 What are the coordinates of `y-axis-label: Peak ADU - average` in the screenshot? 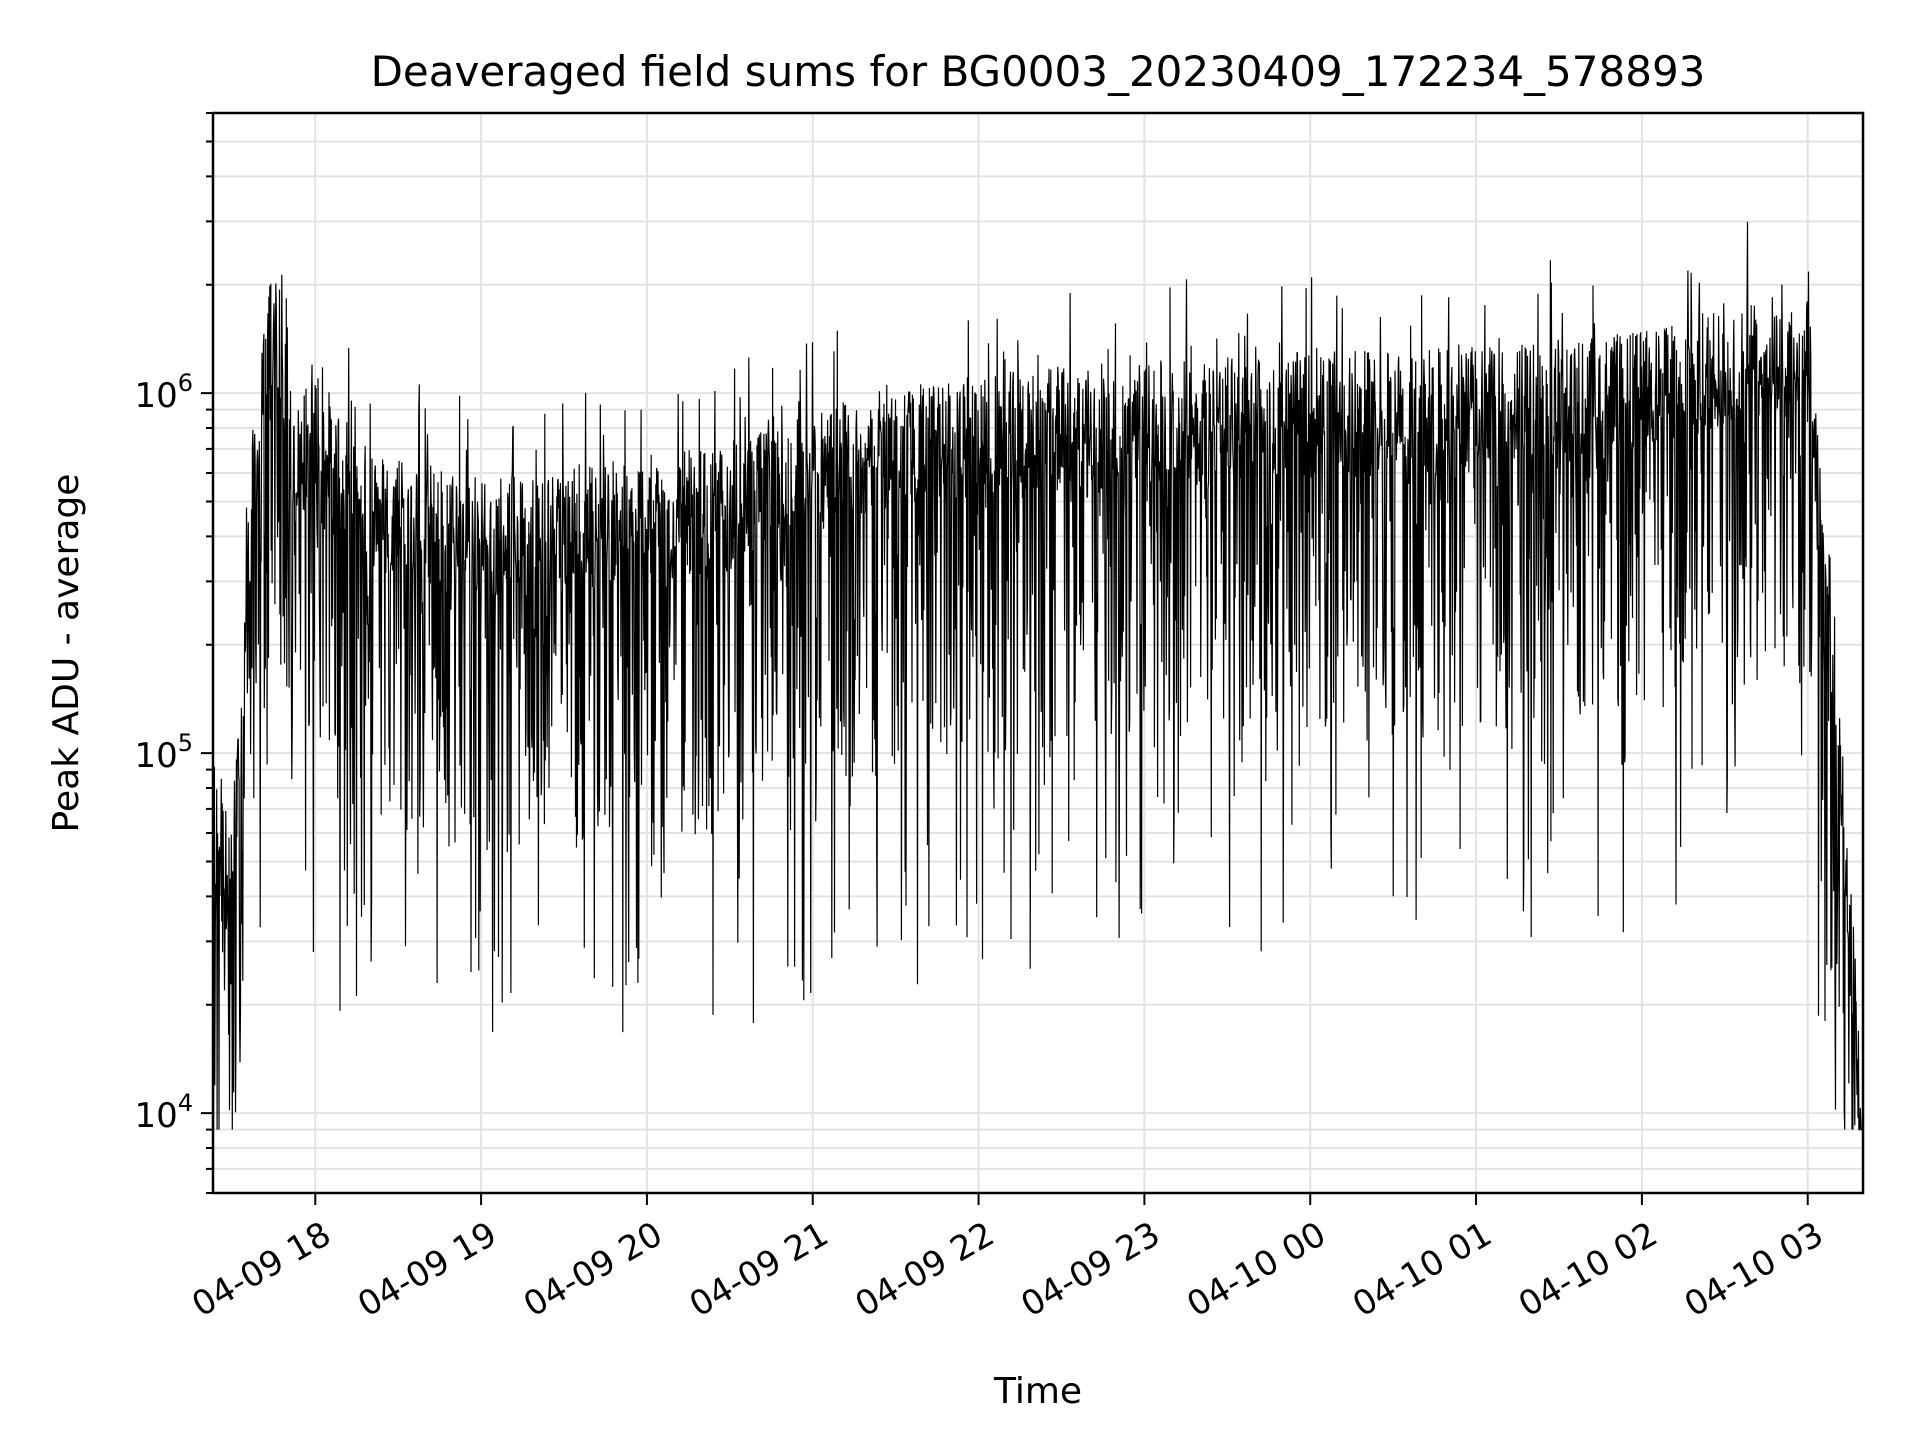 It's located at (66, 653).